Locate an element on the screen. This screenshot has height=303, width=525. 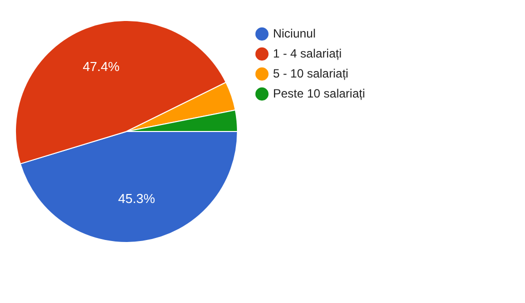
legend-label: 1 - 4 salariați is located at coordinates (307, 53).